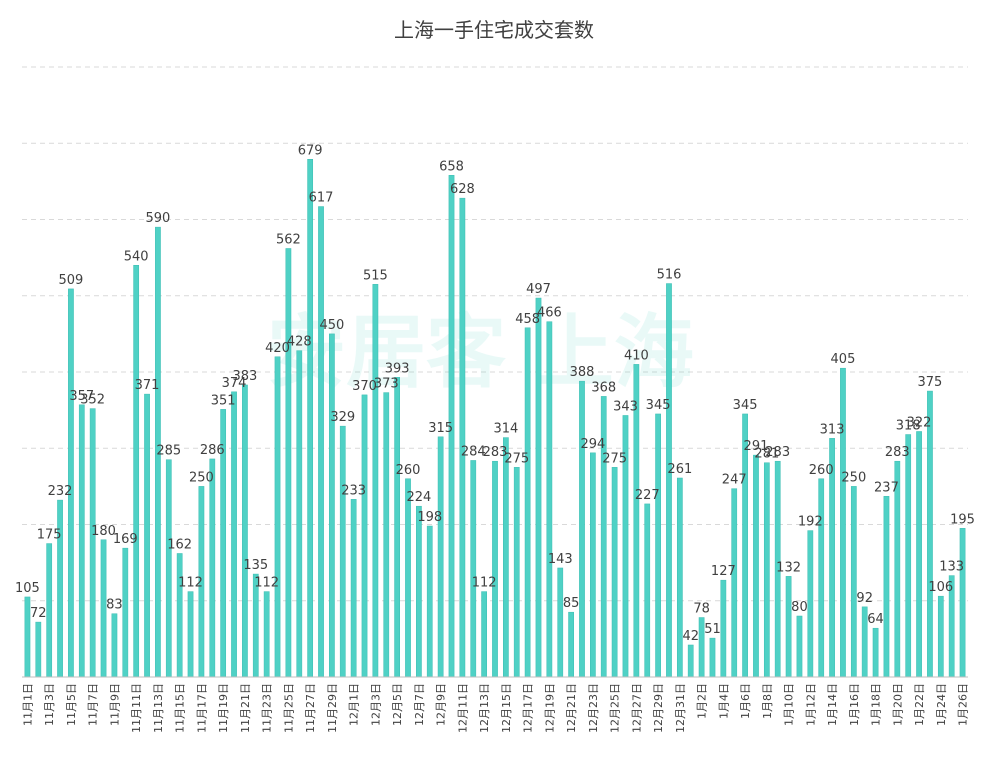 The image size is (988, 764). I want to click on data-label-12月8日: 198, so click(429, 517).